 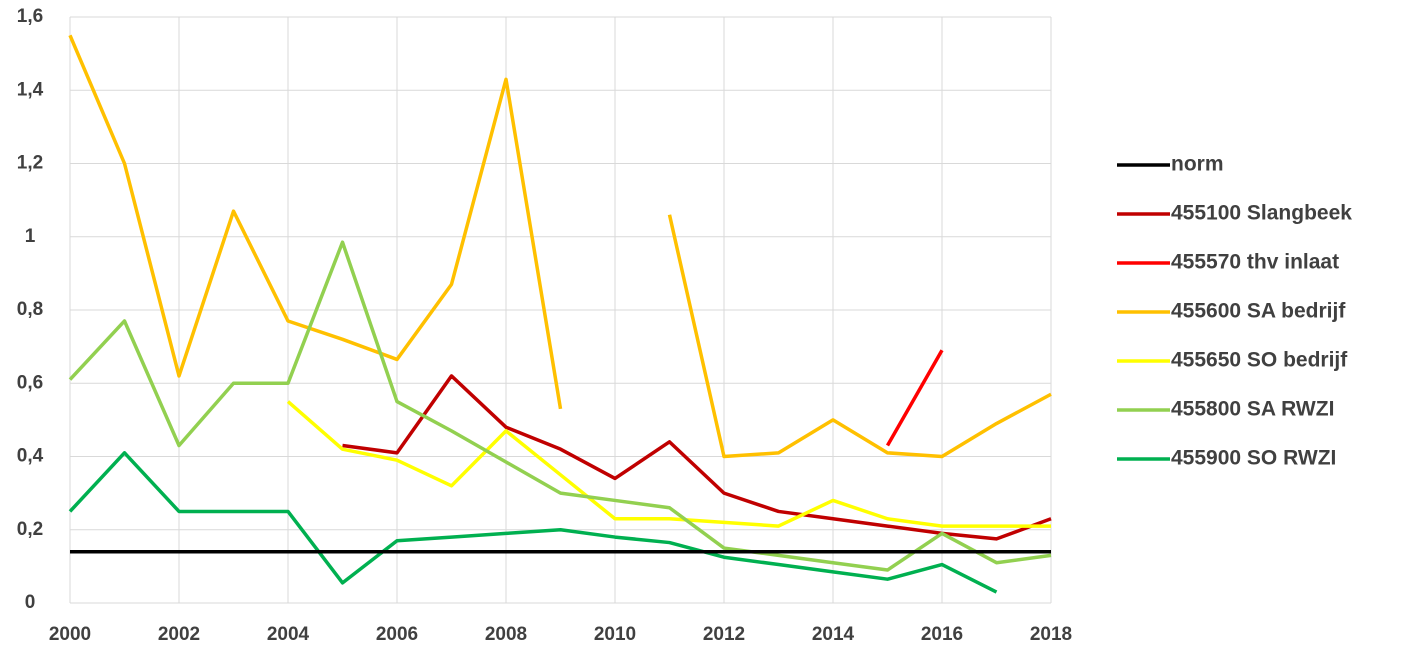 I want to click on legend-label: 455570 thv inlaat, so click(x=1255, y=262).